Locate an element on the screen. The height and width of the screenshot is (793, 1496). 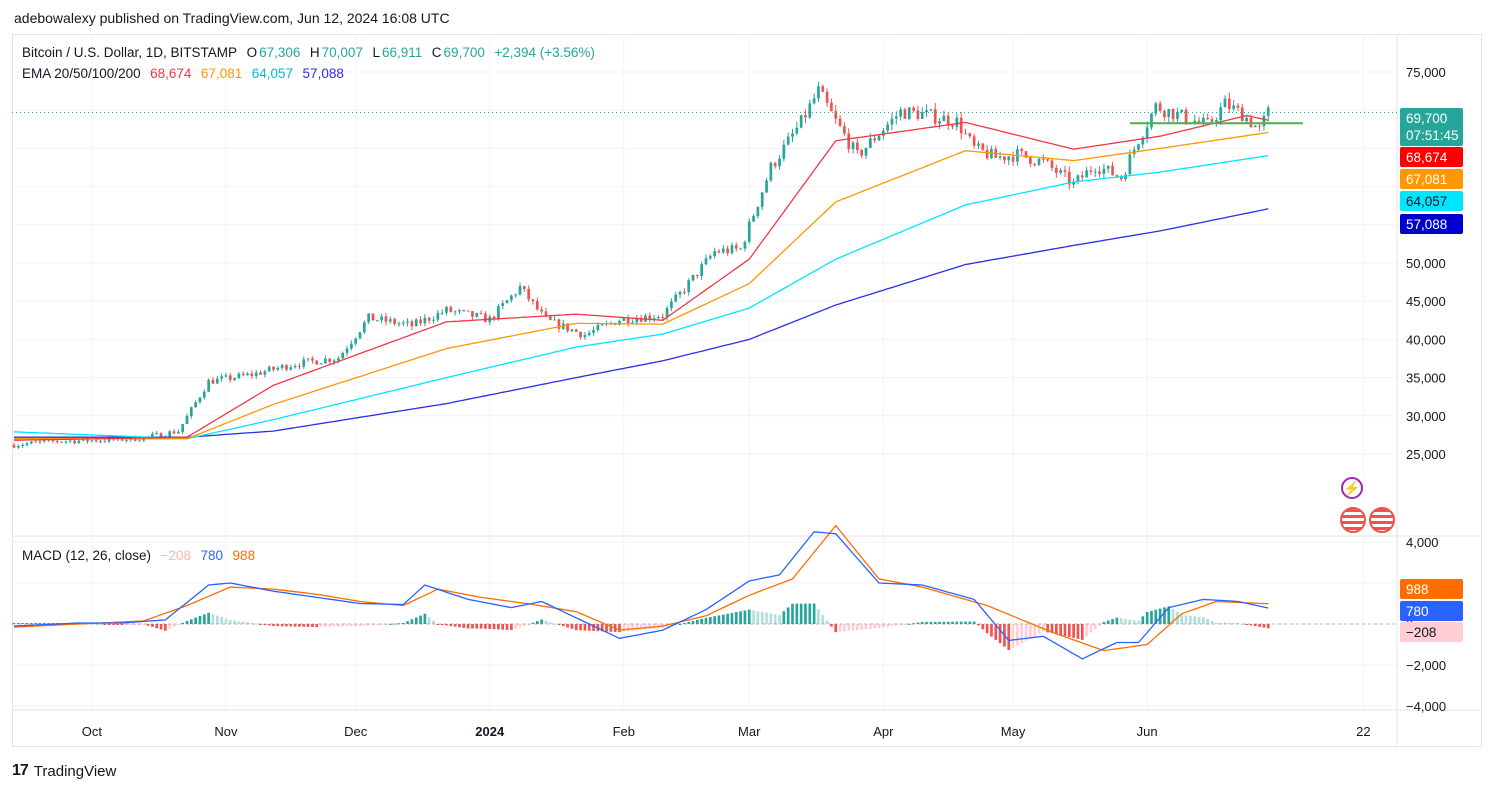
tradingview-logo: 17 TradingView is located at coordinates (64, 771).